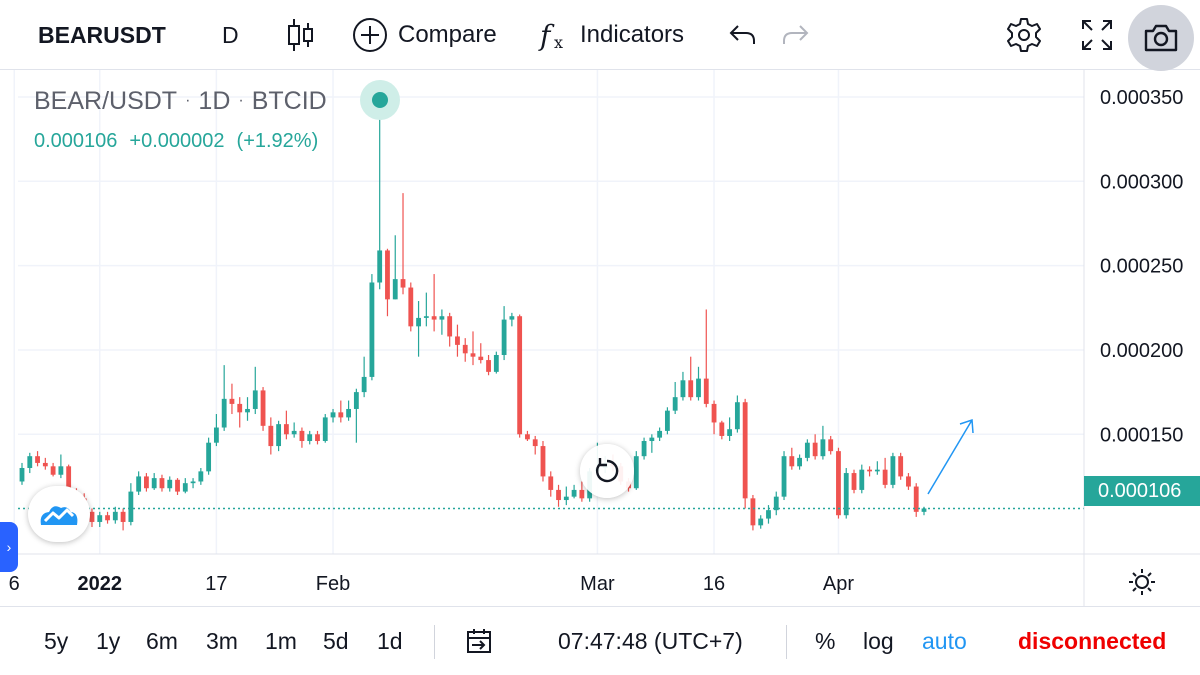 This screenshot has height=675, width=1200. Describe the element at coordinates (222, 641) in the screenshot. I see `range-3m-button: 3m` at that location.